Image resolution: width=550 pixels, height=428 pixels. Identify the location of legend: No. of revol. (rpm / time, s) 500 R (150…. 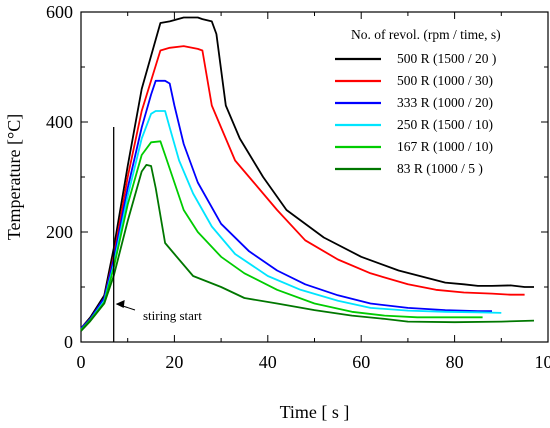
(418, 101).